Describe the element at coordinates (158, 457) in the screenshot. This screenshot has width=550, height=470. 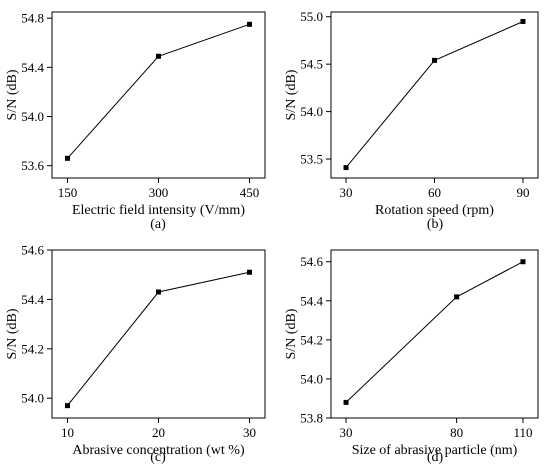
I see `panel-label: (c)` at that location.